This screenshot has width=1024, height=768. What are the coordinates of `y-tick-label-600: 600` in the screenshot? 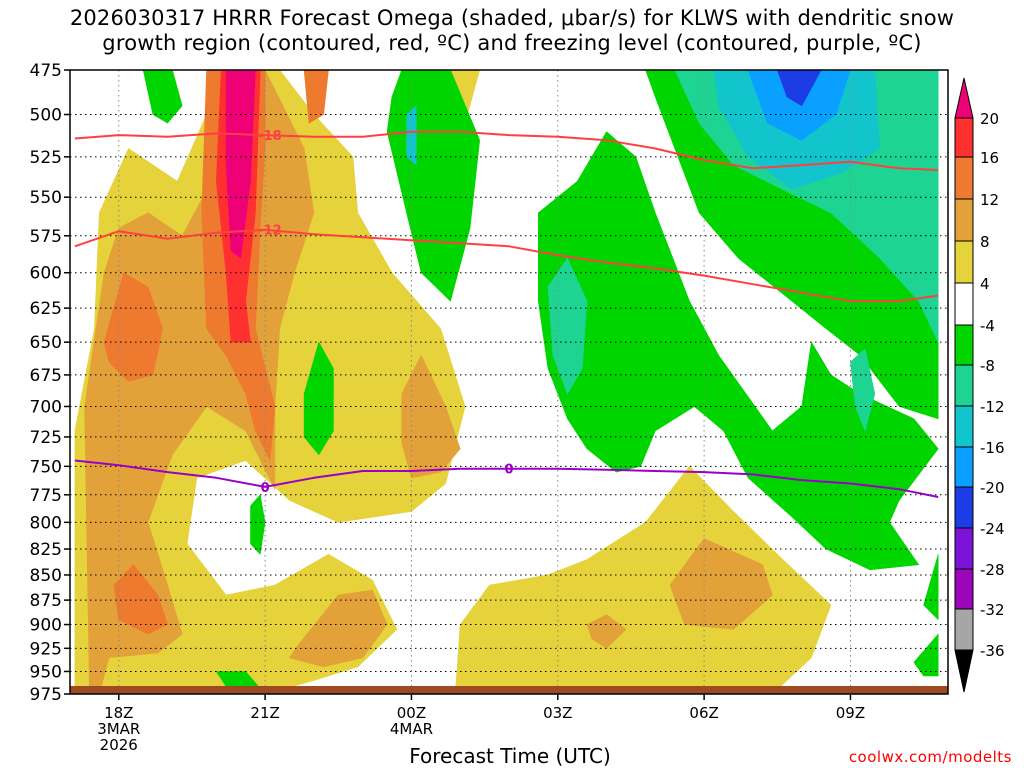 It's located at (46, 274).